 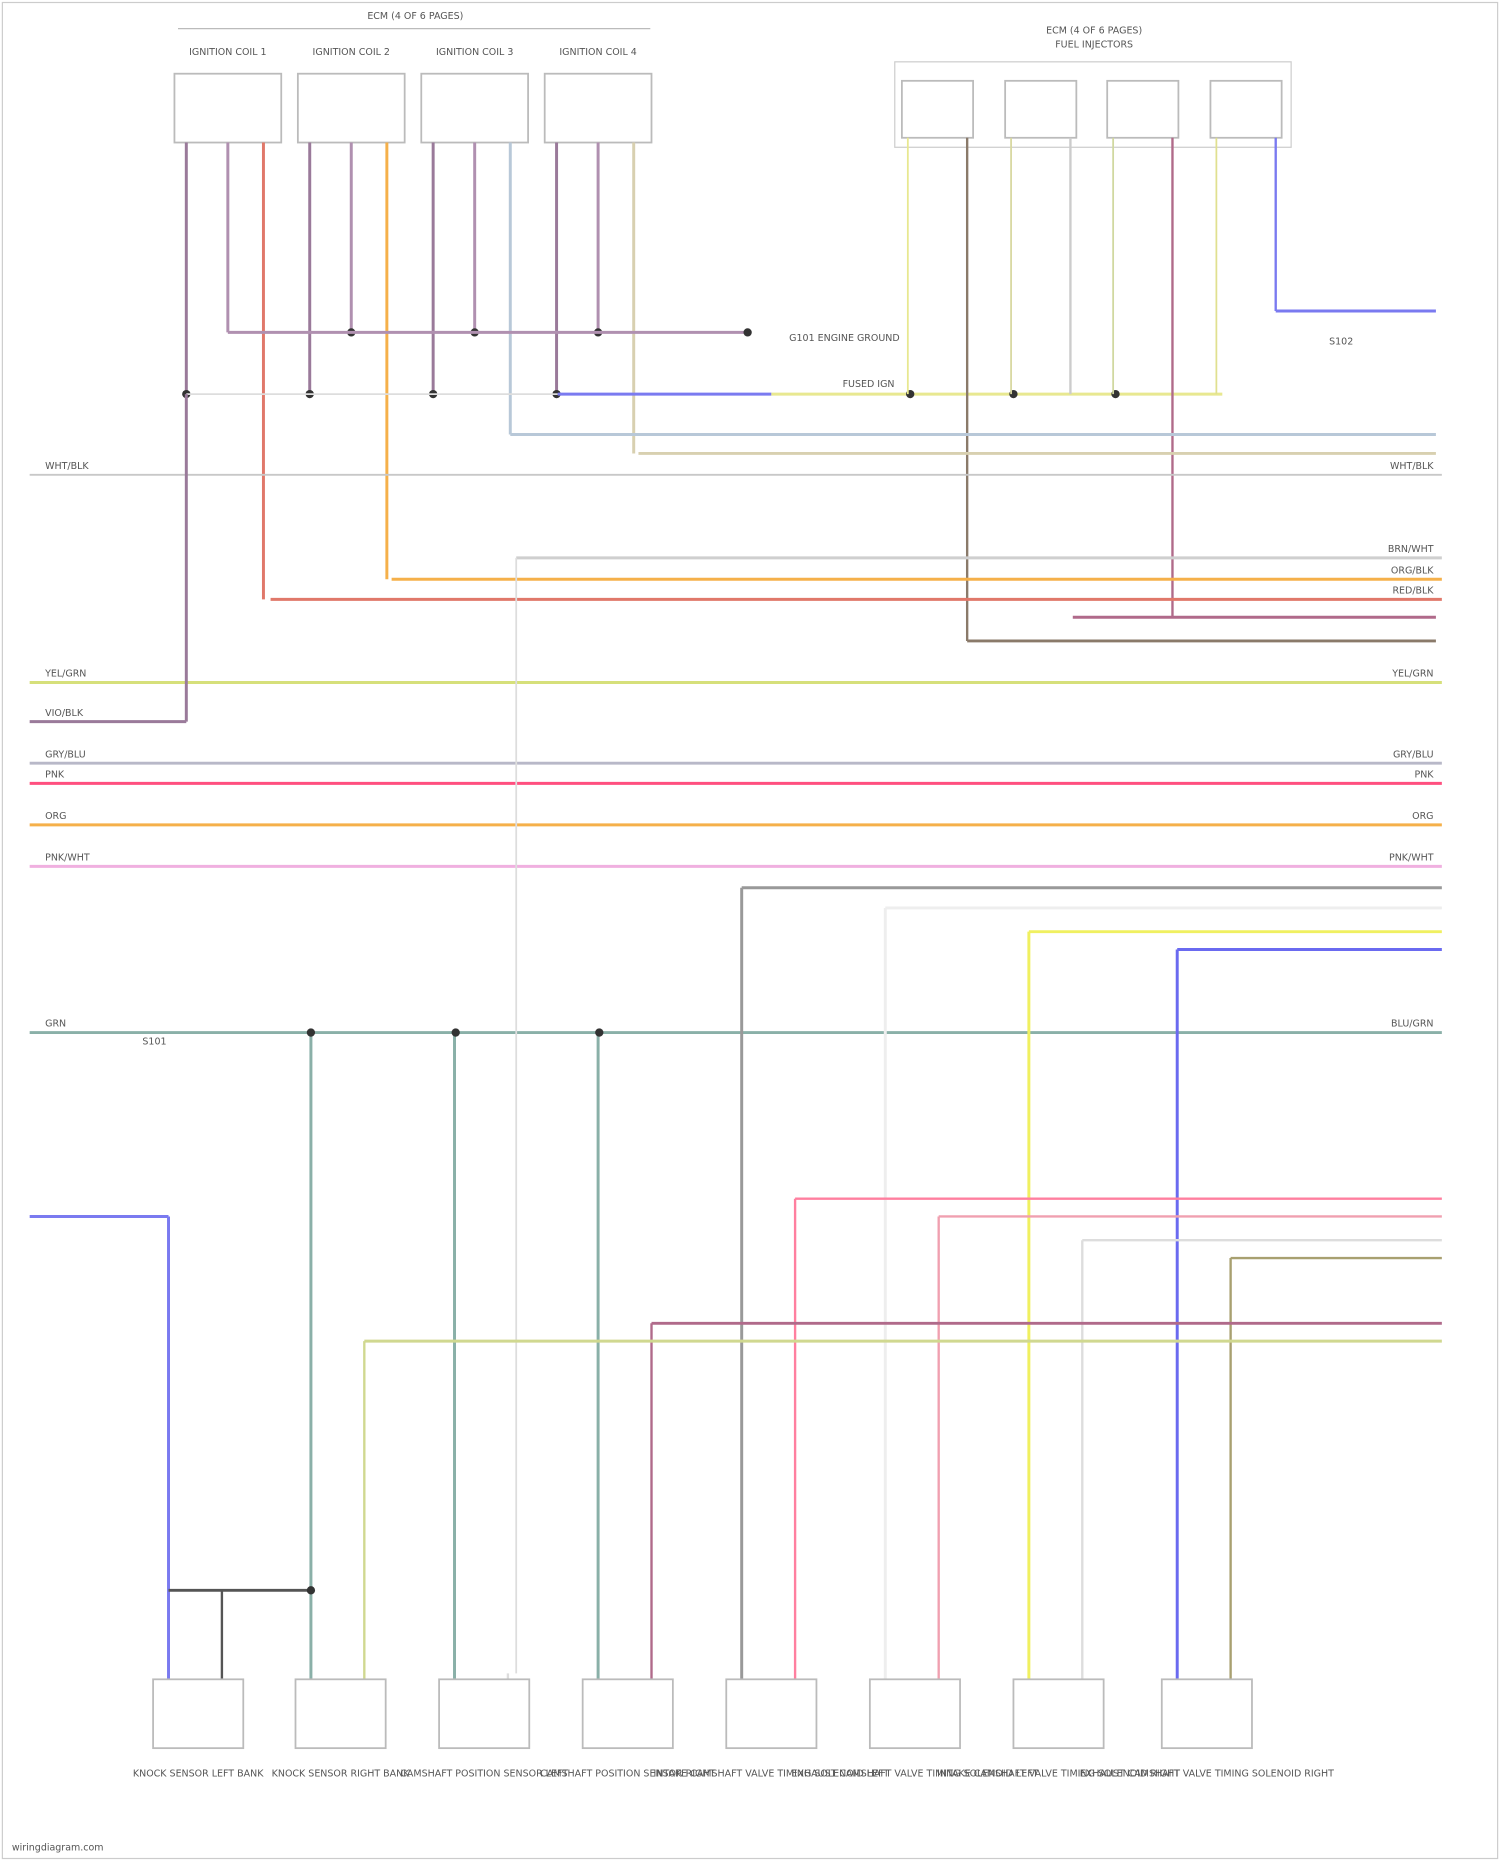 What do you see at coordinates (55, 1024) in the screenshot?
I see `wire-label: GRN` at bounding box center [55, 1024].